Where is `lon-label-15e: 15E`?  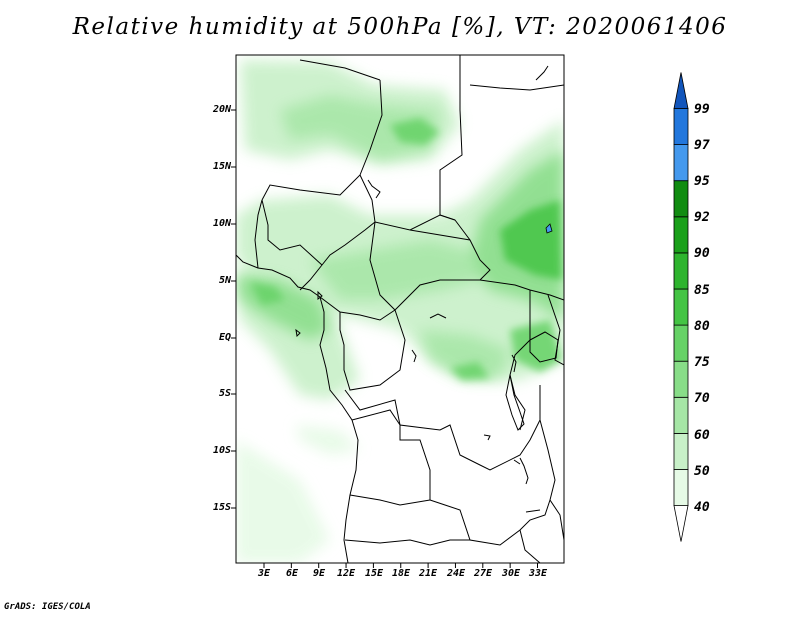 lon-label-15e: 15E is located at coordinates (374, 573).